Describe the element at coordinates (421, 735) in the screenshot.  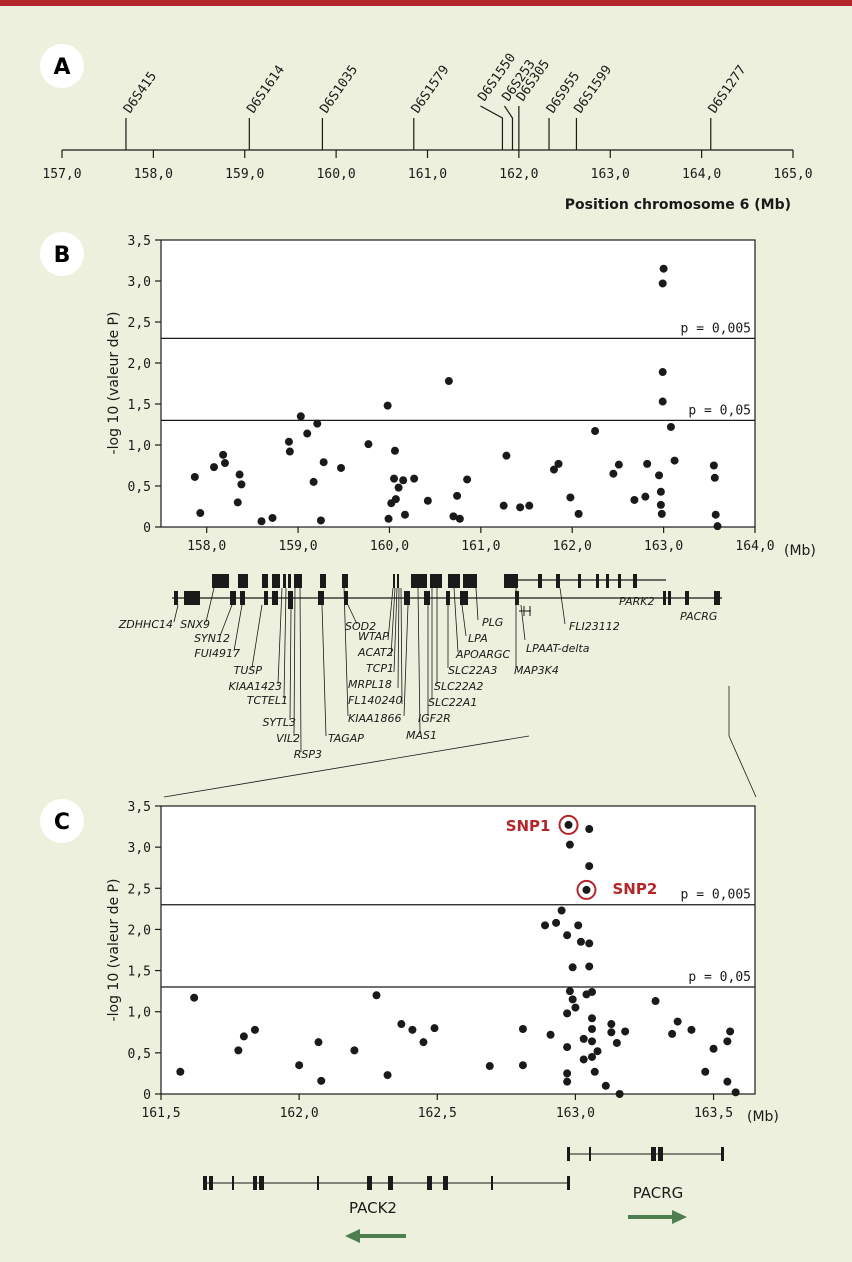
I see `gene-label: MAS1` at that location.